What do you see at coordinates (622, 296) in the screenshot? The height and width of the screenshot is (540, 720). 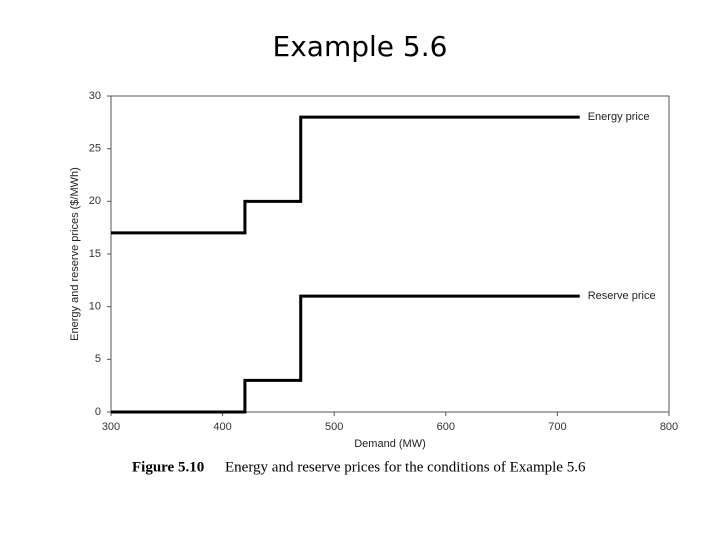 I see `series-label: Reserve price` at bounding box center [622, 296].